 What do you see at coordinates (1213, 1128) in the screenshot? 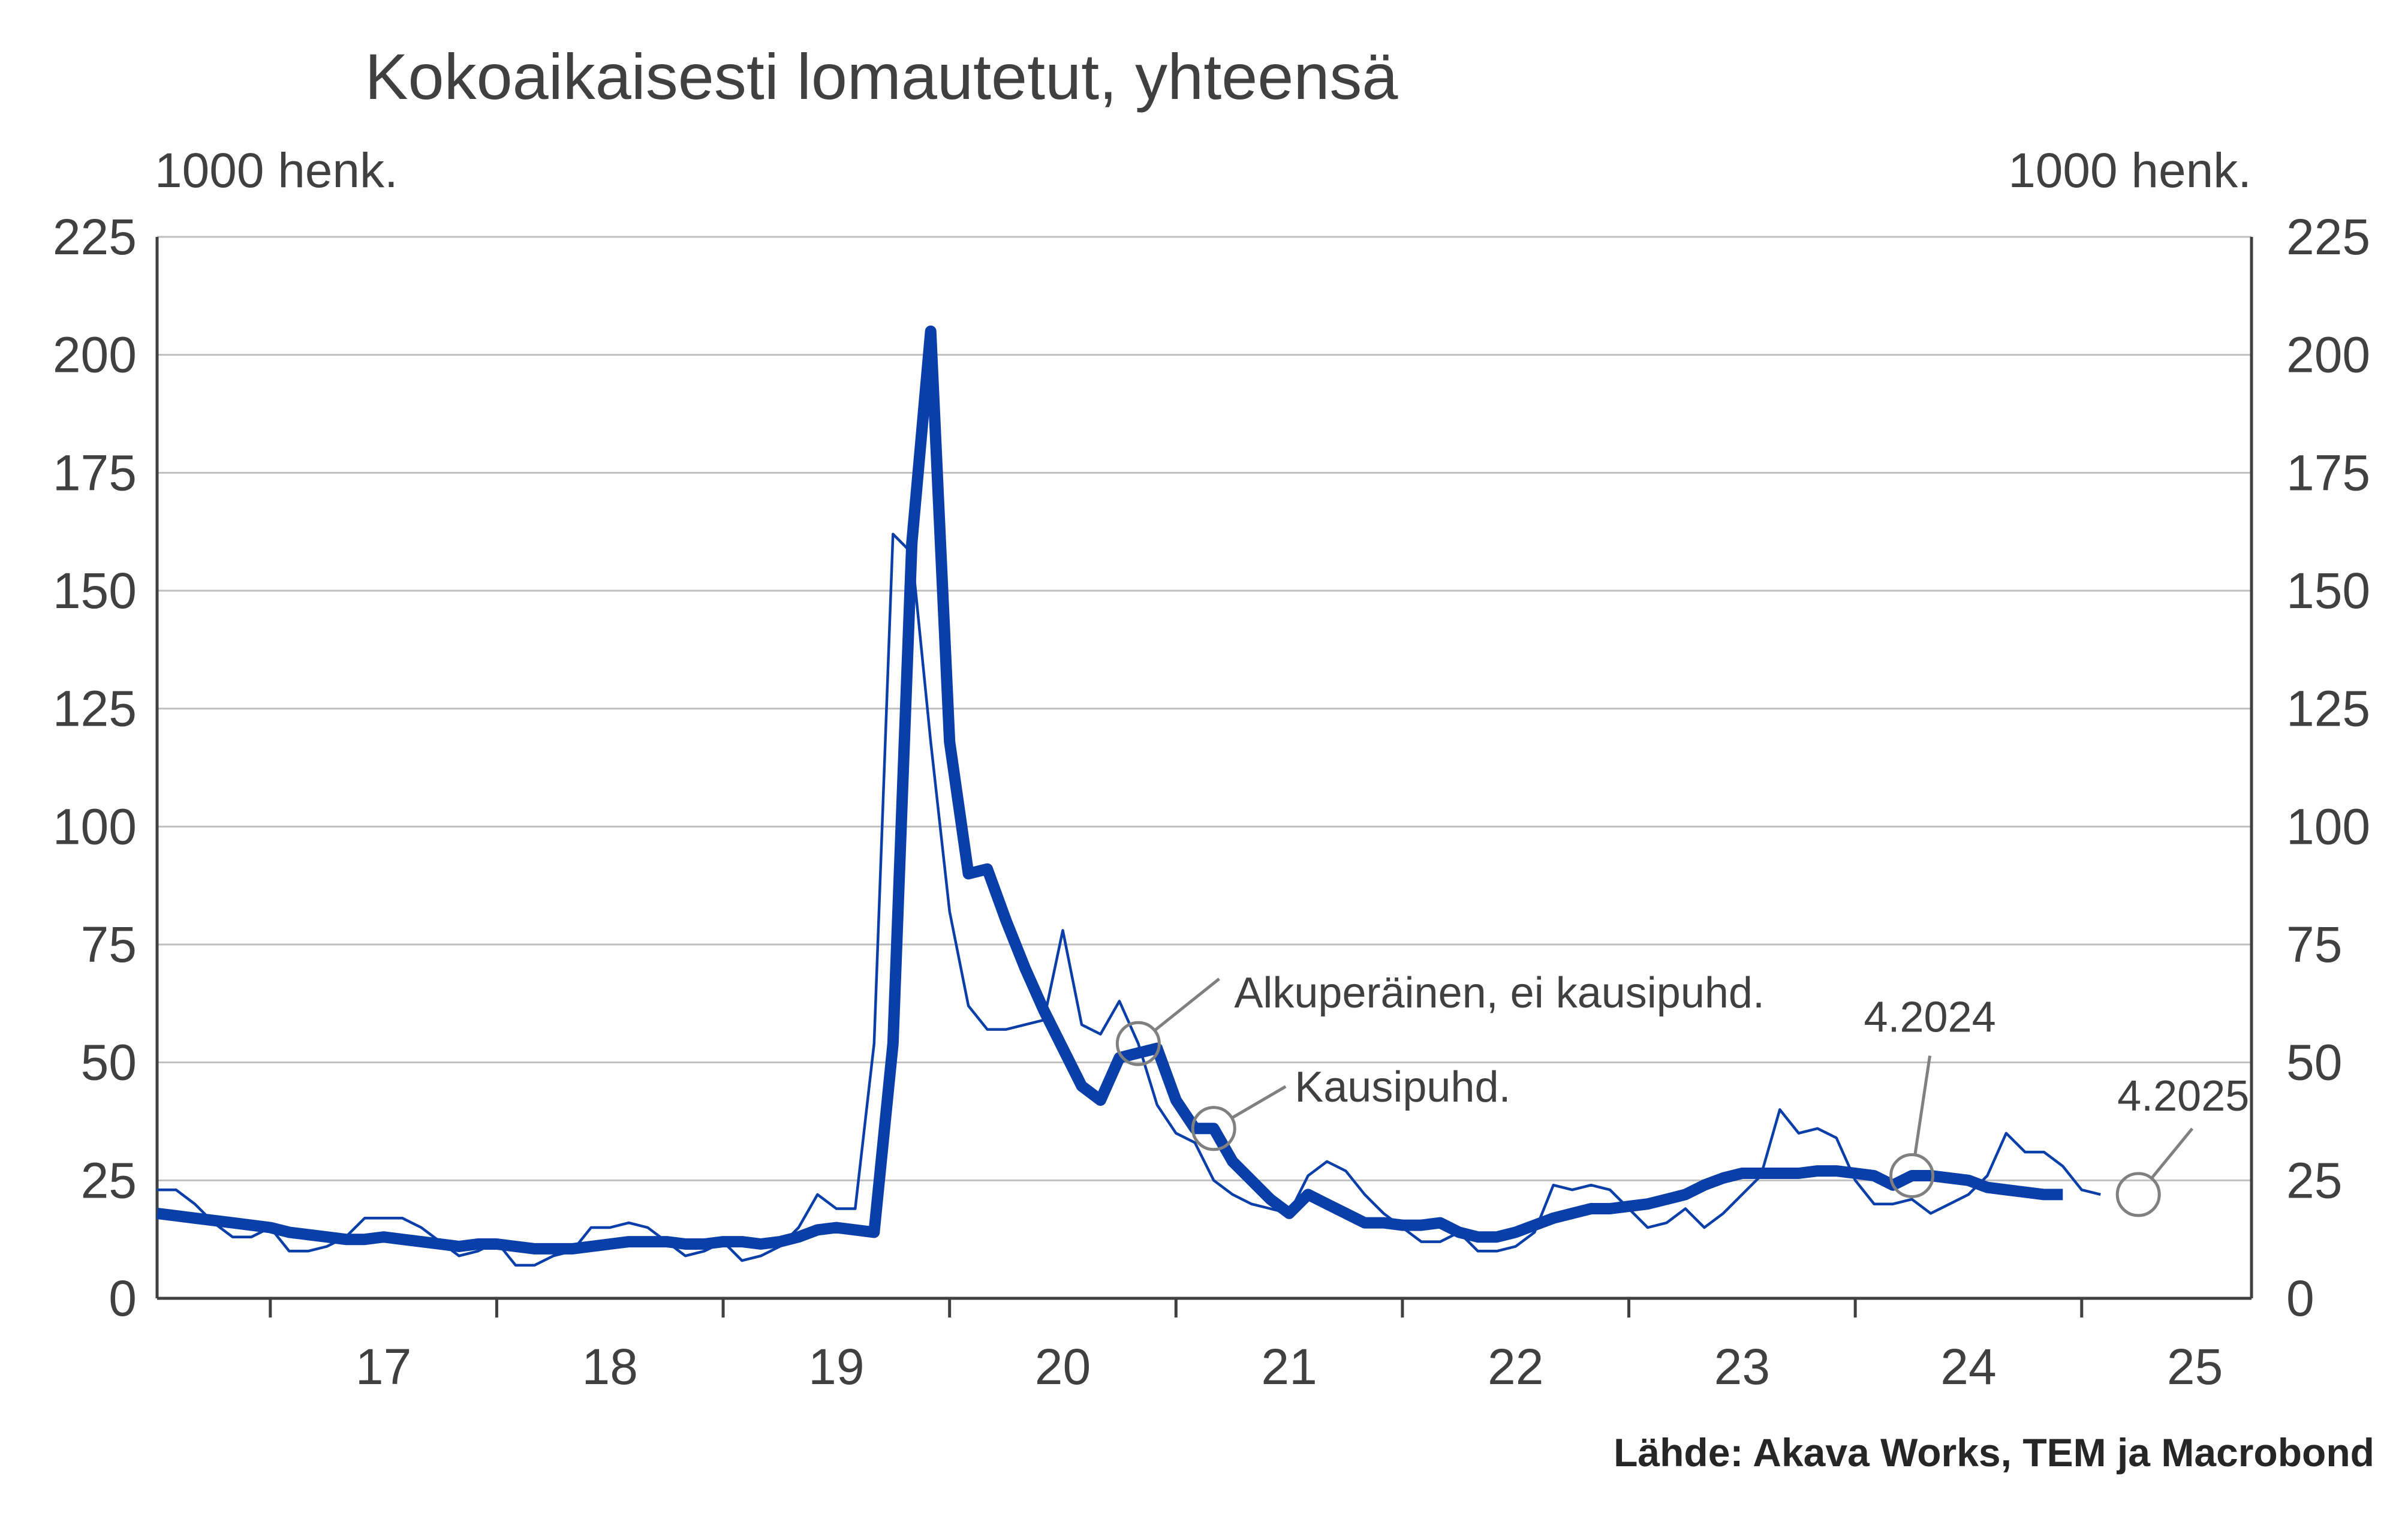
I see `annotation-seasonal-marker` at bounding box center [1213, 1128].